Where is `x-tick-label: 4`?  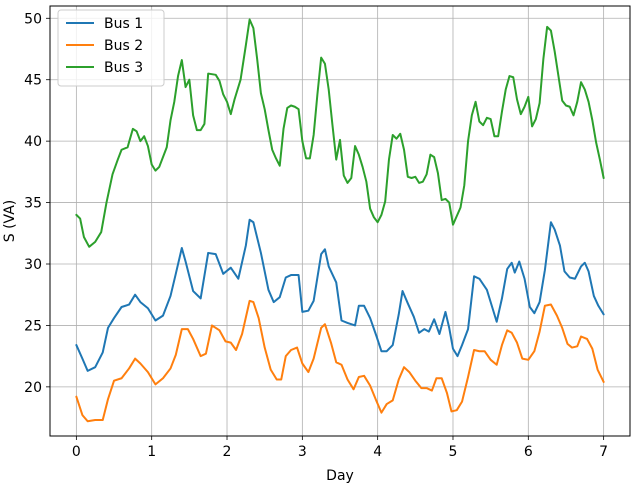
x-tick-label: 4 is located at coordinates (377, 452).